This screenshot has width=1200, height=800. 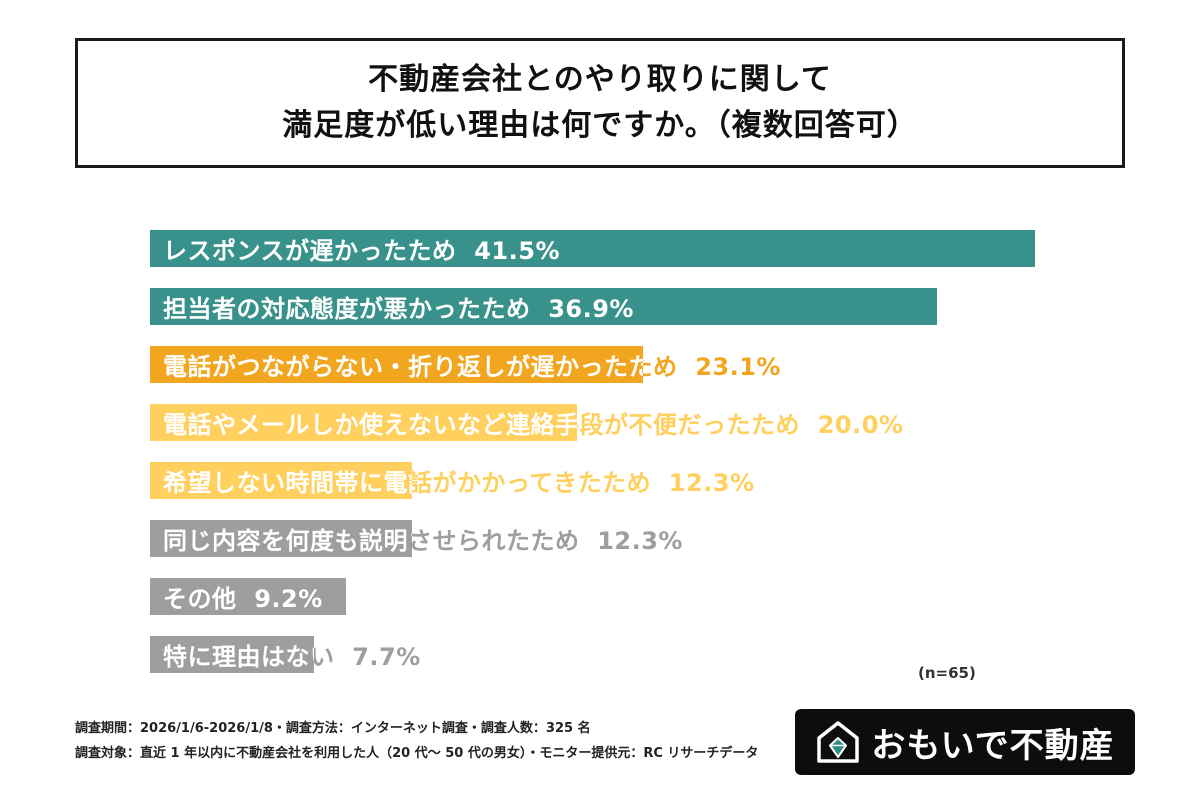 I want to click on bar-label-overflow: レスポンスが遅かったため 41.5%, so click(x=361, y=251).